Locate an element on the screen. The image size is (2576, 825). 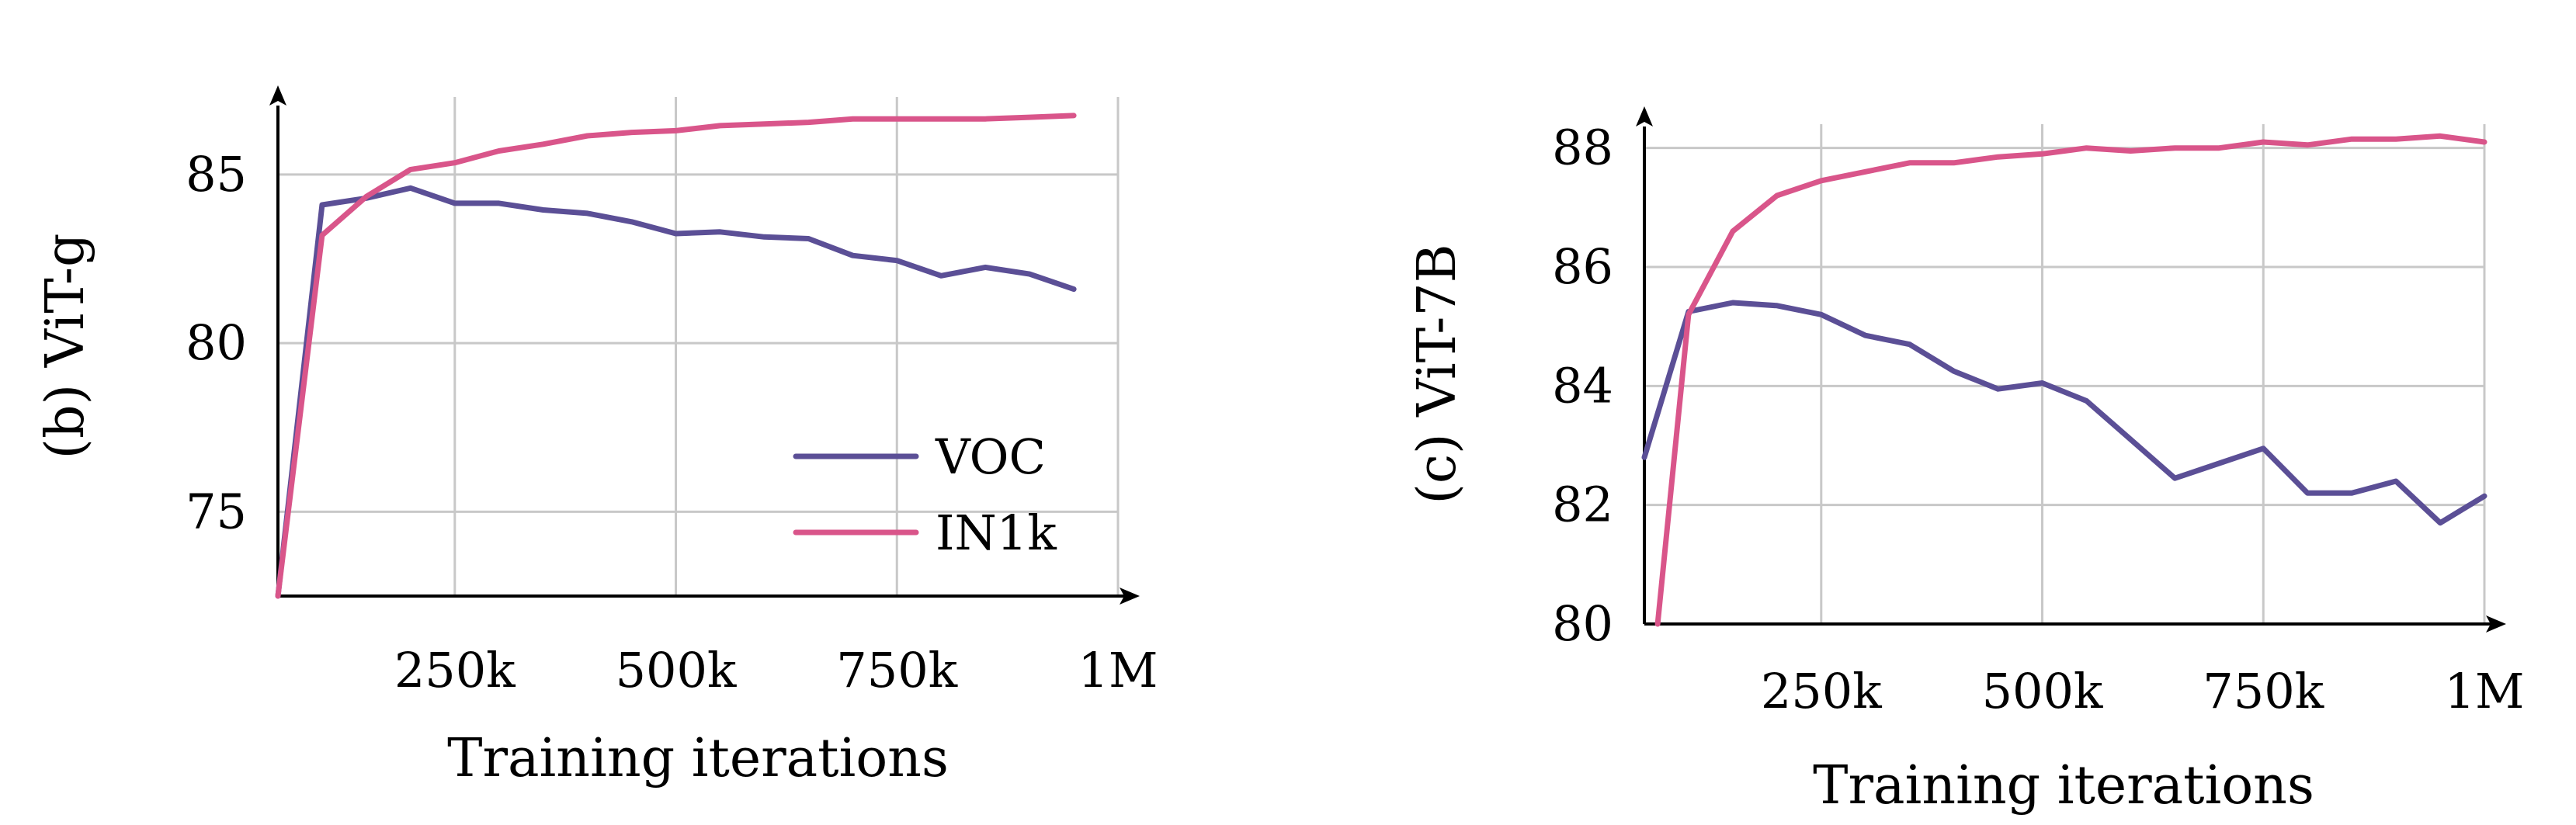
y-tick-label: 86 is located at coordinates (1582, 266).